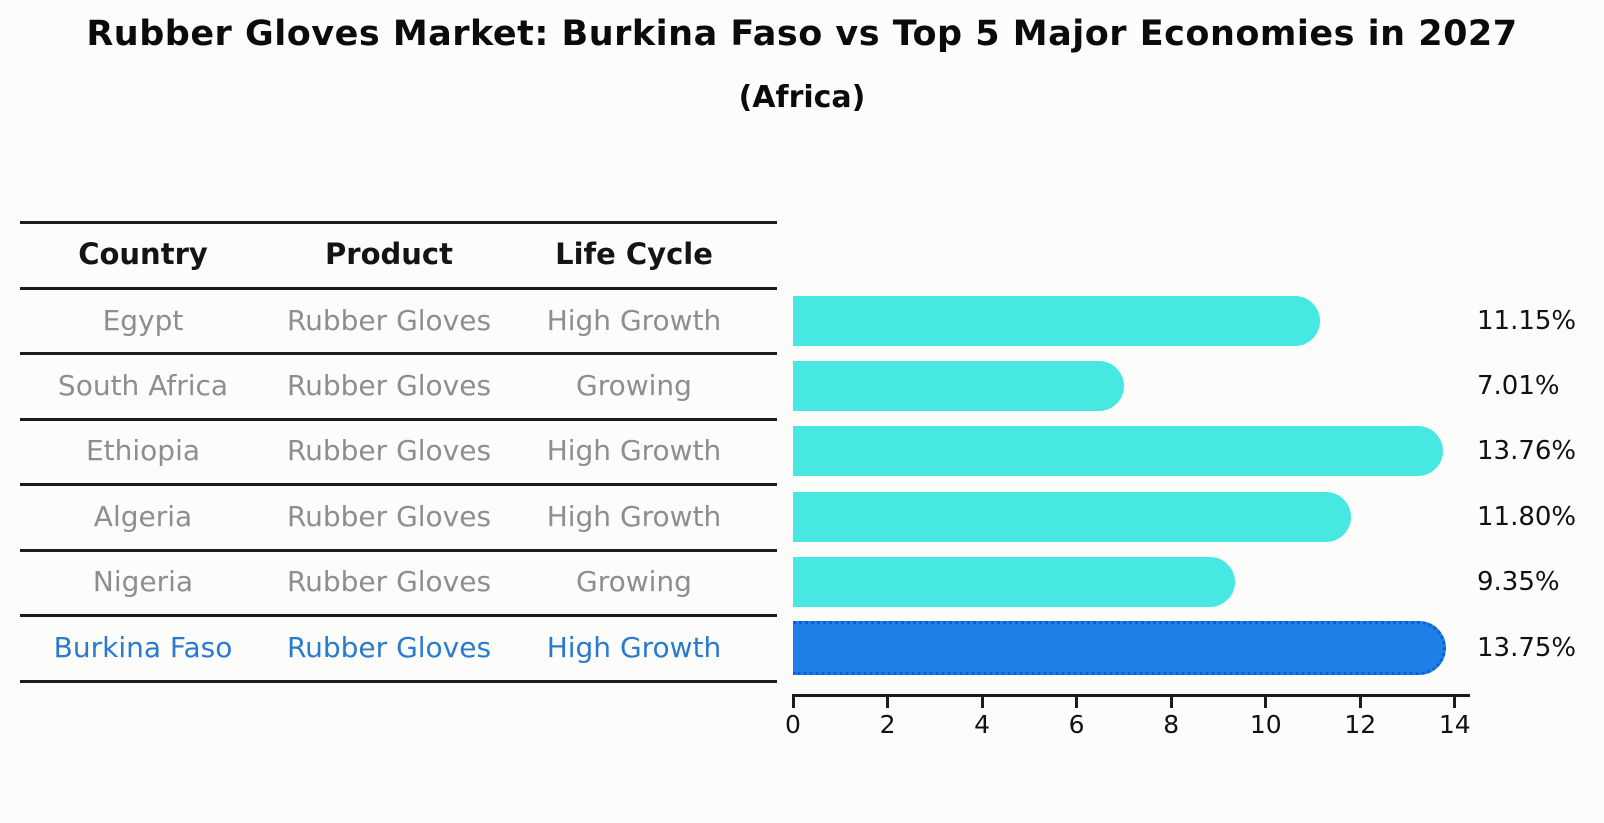  What do you see at coordinates (959, 385) in the screenshot?
I see `bar-south-africa` at bounding box center [959, 385].